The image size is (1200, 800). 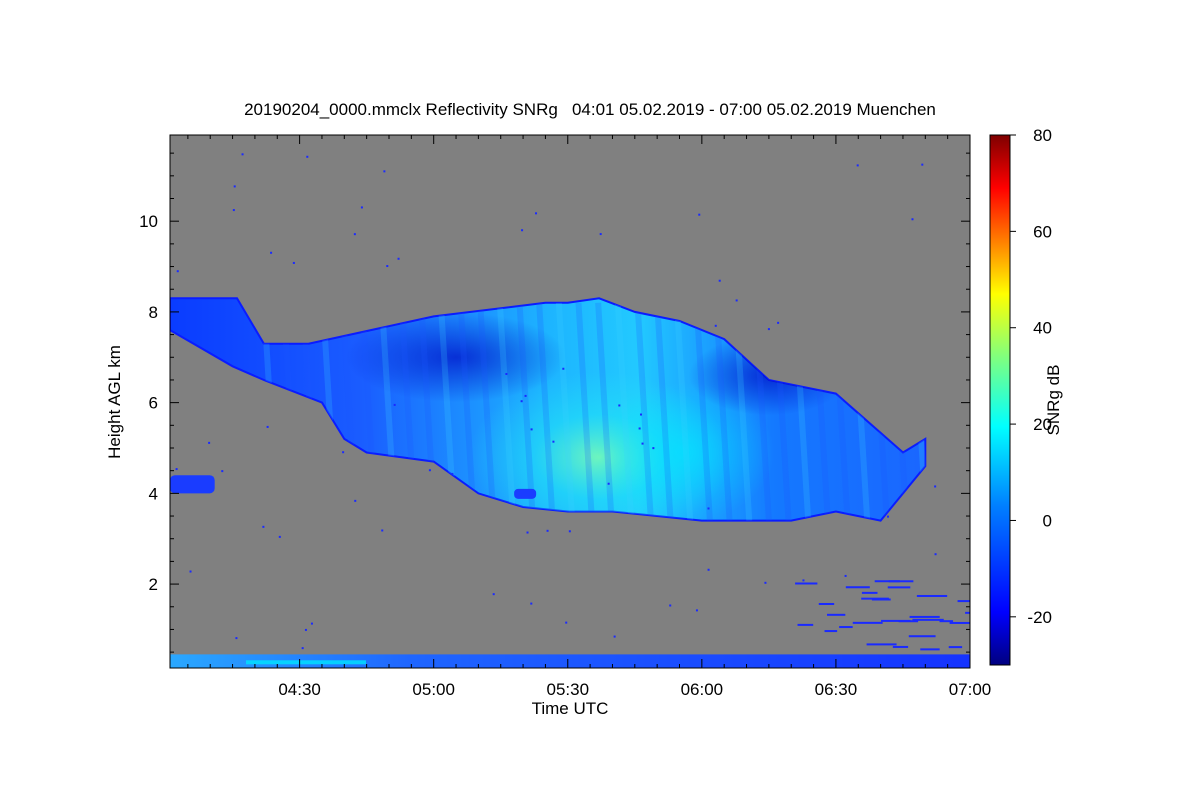 What do you see at coordinates (299, 689) in the screenshot?
I see `x-tick-label: 04:30` at bounding box center [299, 689].